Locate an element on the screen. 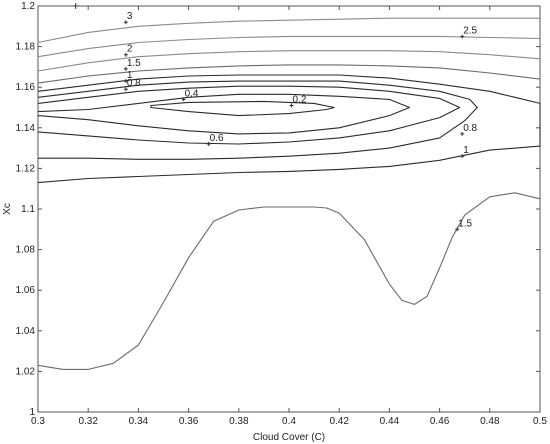 This screenshot has width=550, height=444. plus-marker is located at coordinates (75, 6).